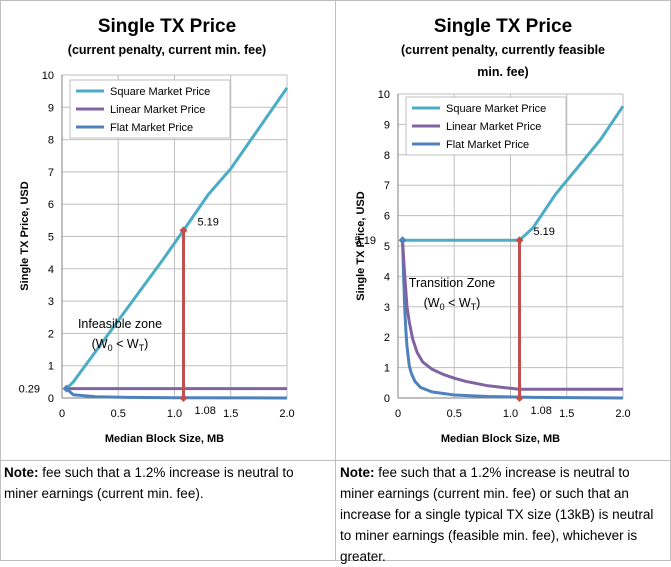 This screenshot has height=567, width=671. I want to click on zone-label: Infeasible zone, so click(120, 324).